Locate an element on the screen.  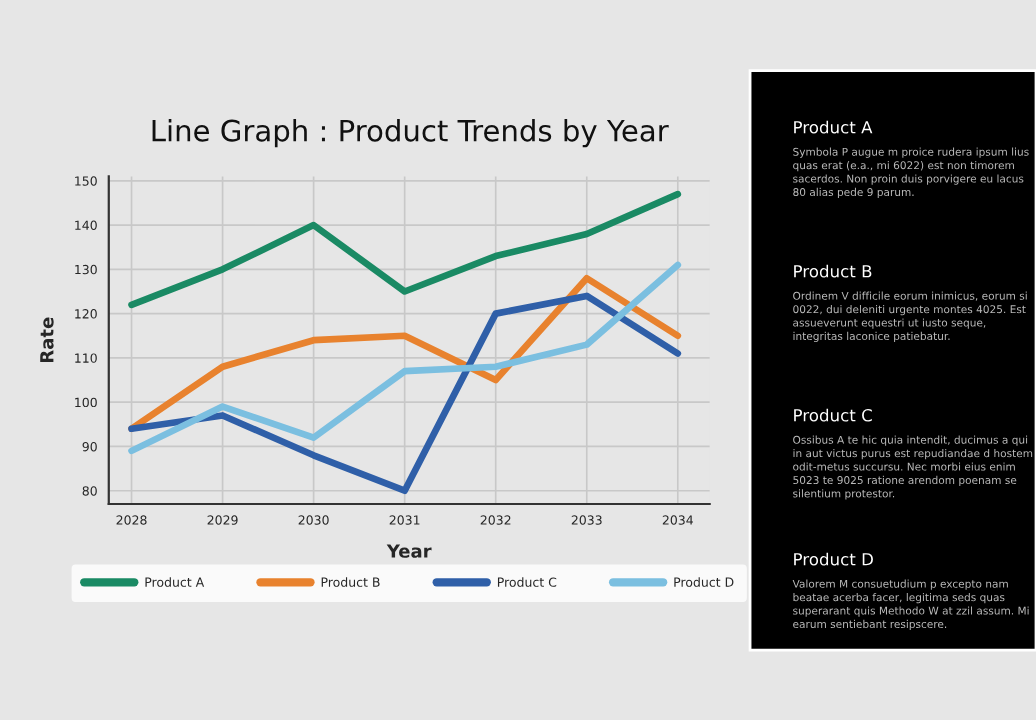
text: Product A is located at coordinates (833, 127).